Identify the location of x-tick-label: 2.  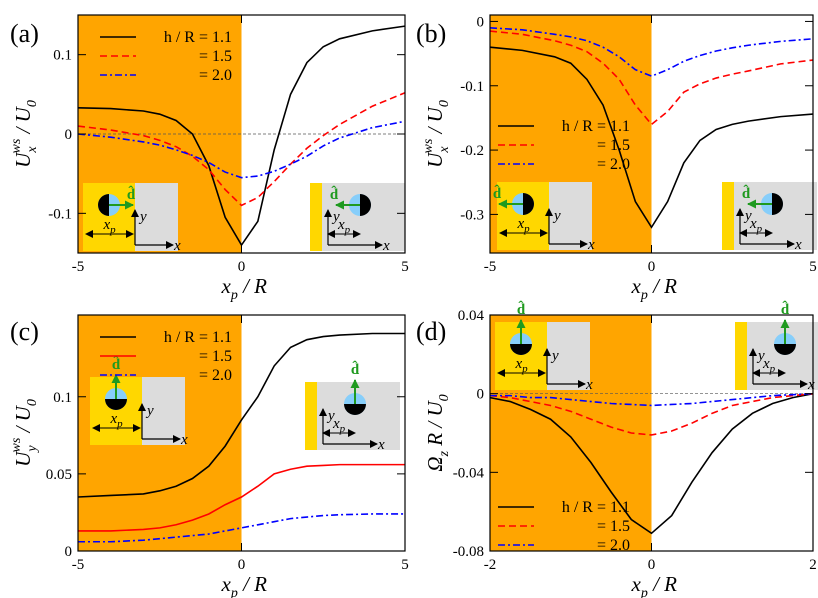
(813, 565).